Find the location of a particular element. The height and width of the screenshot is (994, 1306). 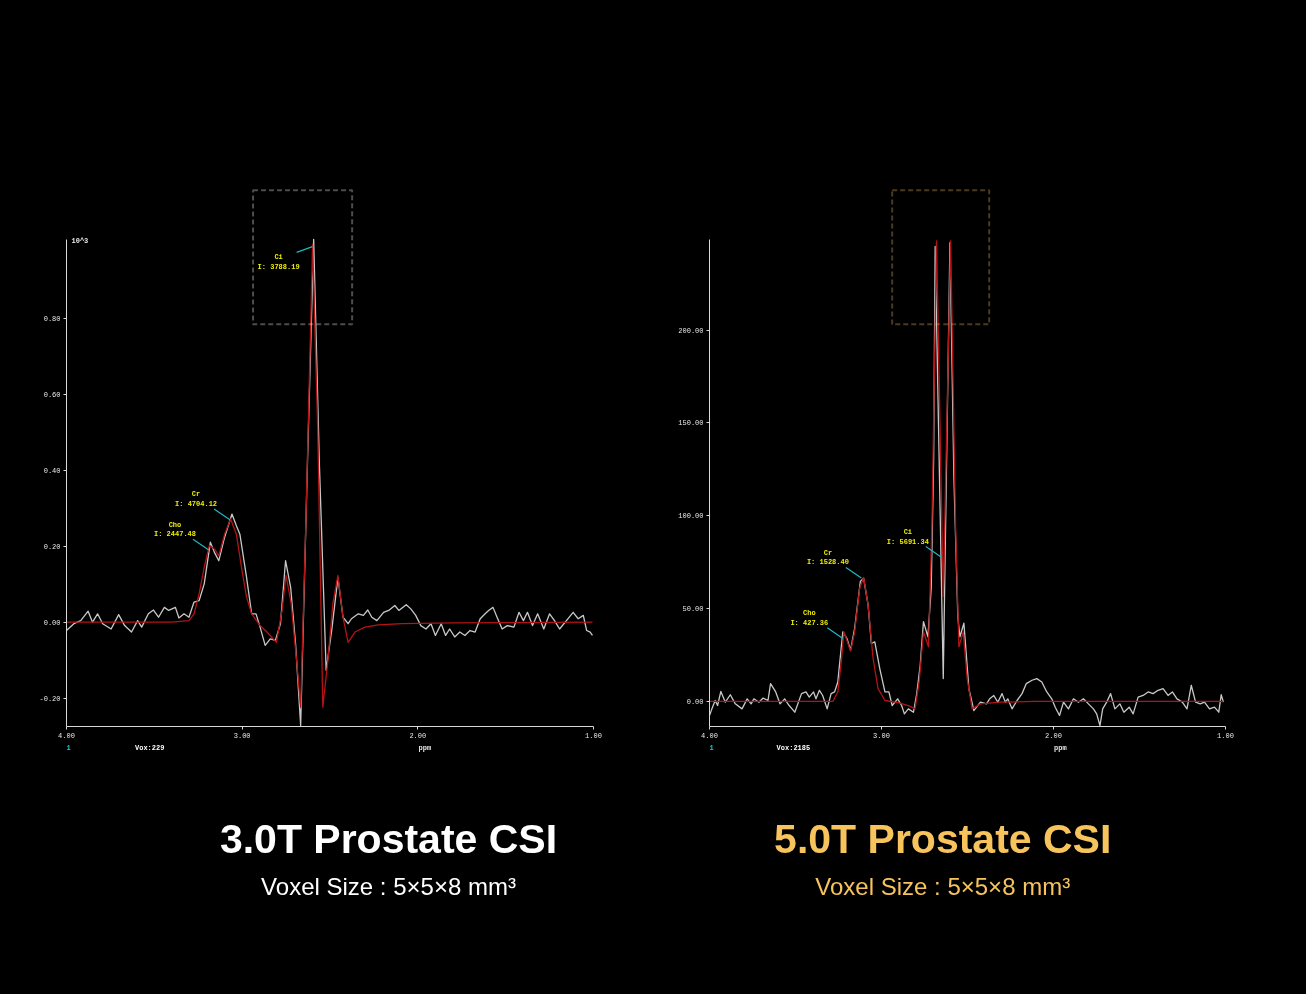

text: 5.0T Prostate CSI is located at coordinates (943, 838).